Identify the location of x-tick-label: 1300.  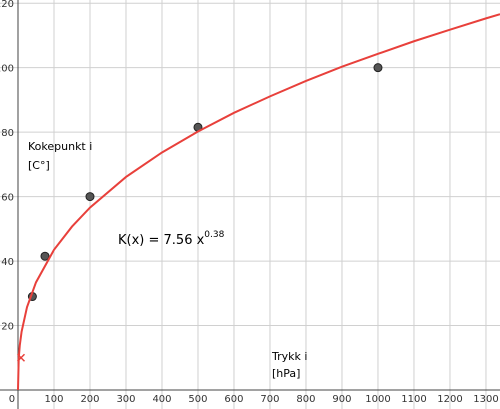
(485, 399).